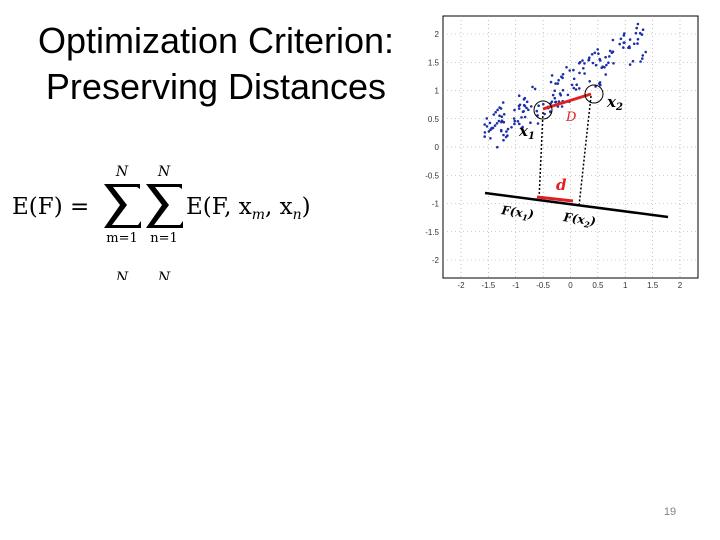 Image resolution: width=720 pixels, height=540 pixels. What do you see at coordinates (436, 260) in the screenshot?
I see `y-tick-label: -2` at bounding box center [436, 260].